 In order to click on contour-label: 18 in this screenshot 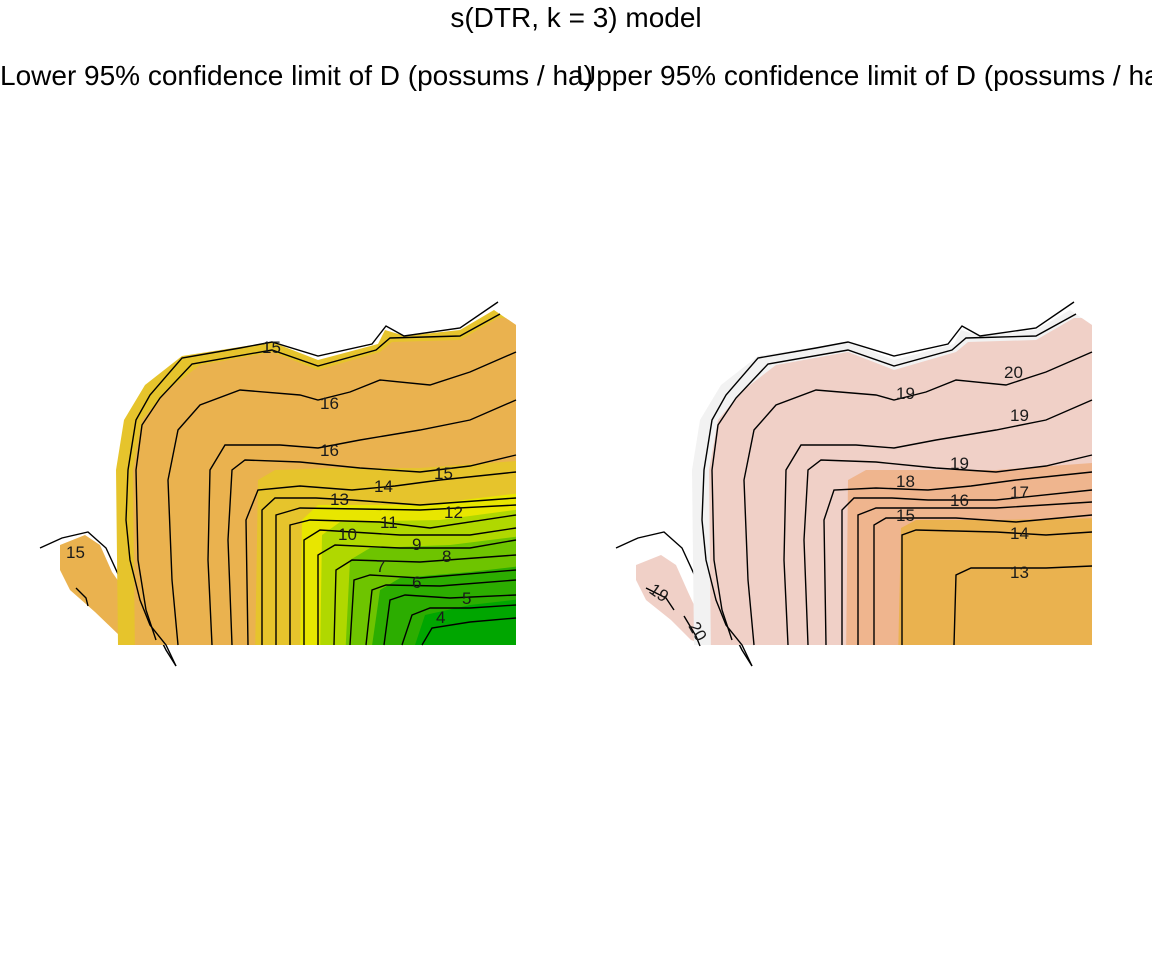, I will do `click(905, 481)`.